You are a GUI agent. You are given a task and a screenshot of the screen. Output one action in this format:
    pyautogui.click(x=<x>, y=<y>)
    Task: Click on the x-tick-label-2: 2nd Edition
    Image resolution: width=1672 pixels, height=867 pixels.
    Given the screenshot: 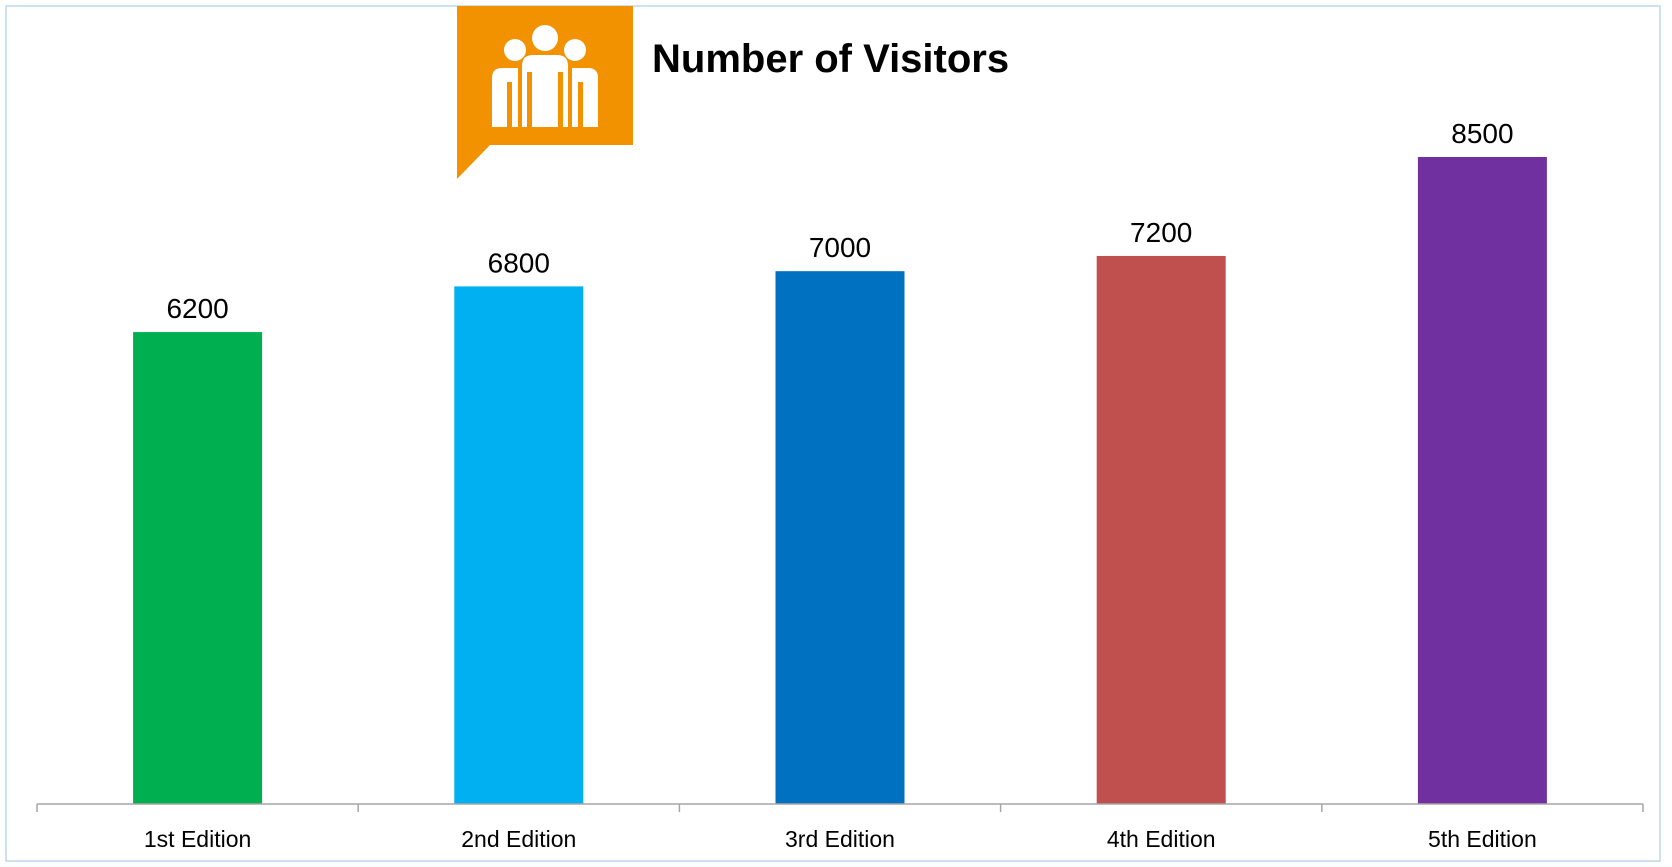 What is the action you would take?
    pyautogui.click(x=518, y=839)
    